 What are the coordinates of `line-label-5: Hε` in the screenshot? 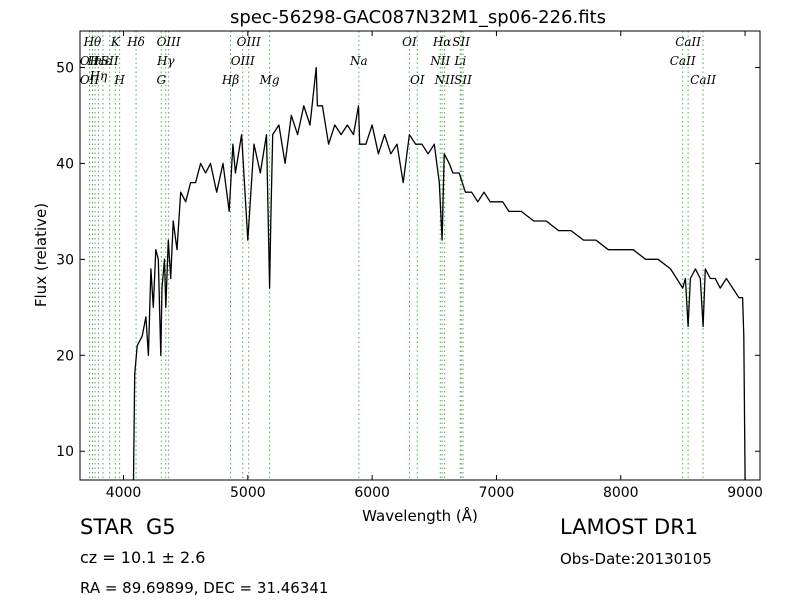 It's located at (103, 61).